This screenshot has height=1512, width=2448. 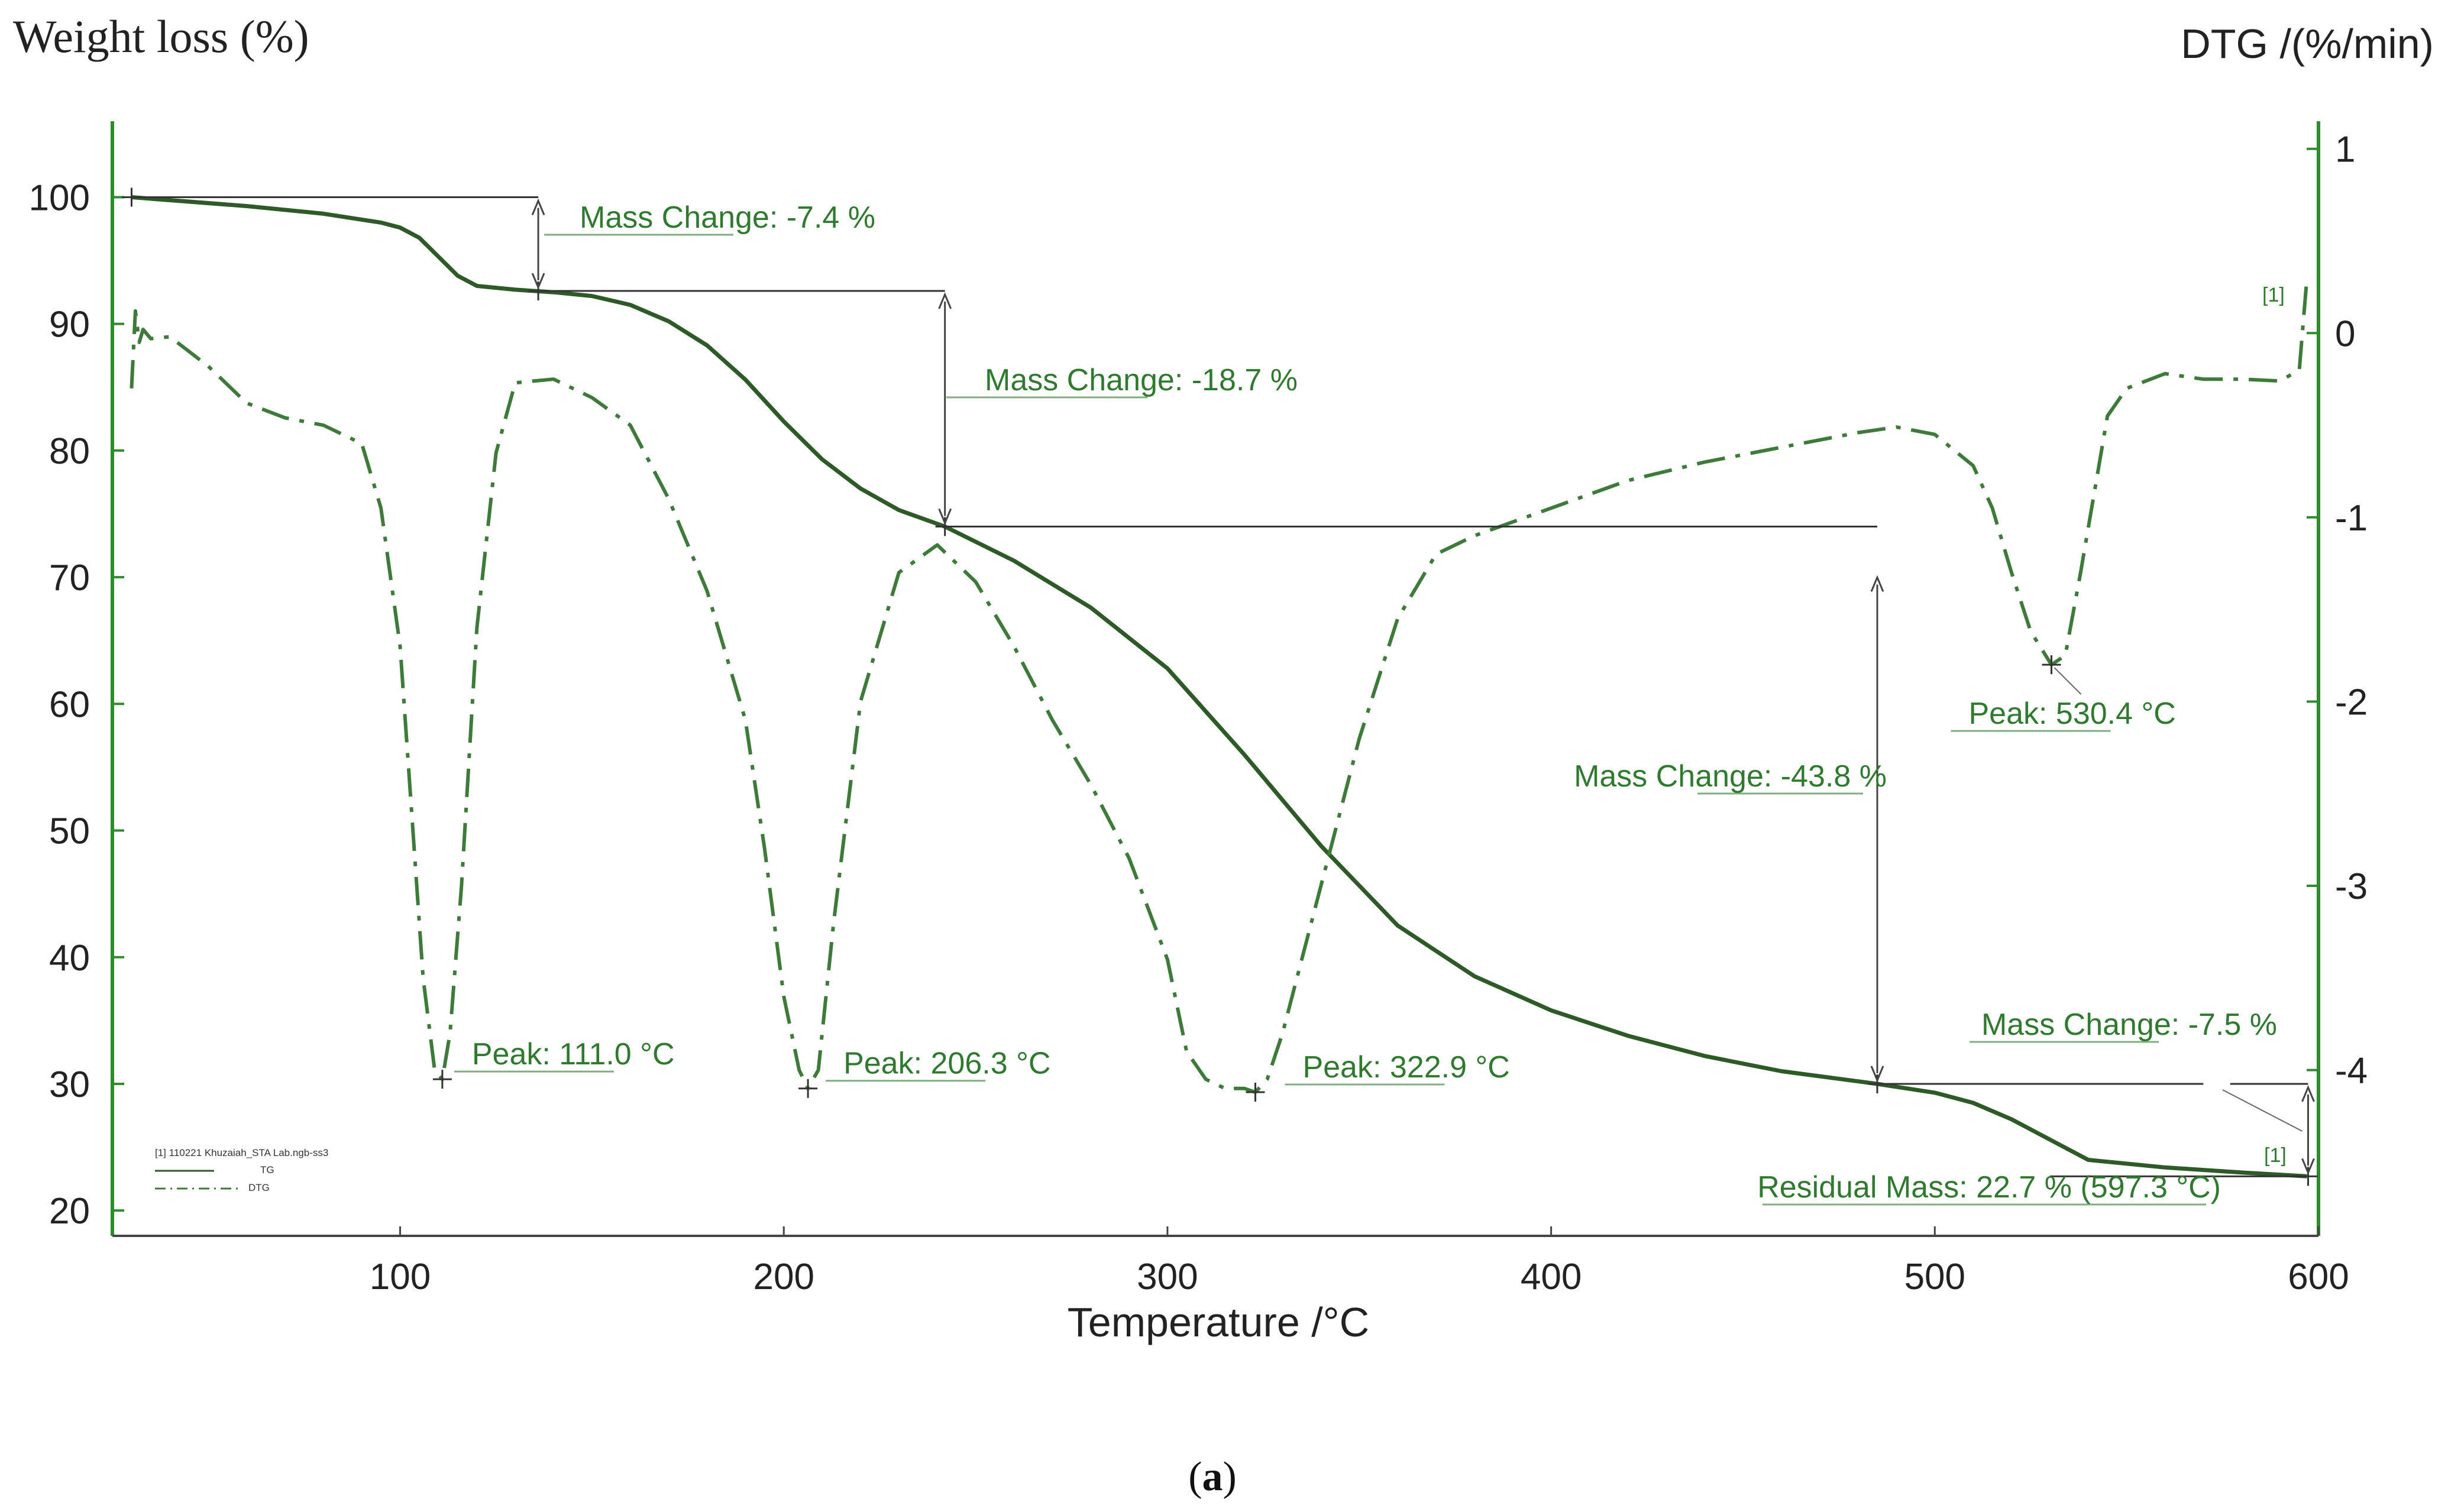 I want to click on y-tick-label: 100, so click(x=59, y=198).